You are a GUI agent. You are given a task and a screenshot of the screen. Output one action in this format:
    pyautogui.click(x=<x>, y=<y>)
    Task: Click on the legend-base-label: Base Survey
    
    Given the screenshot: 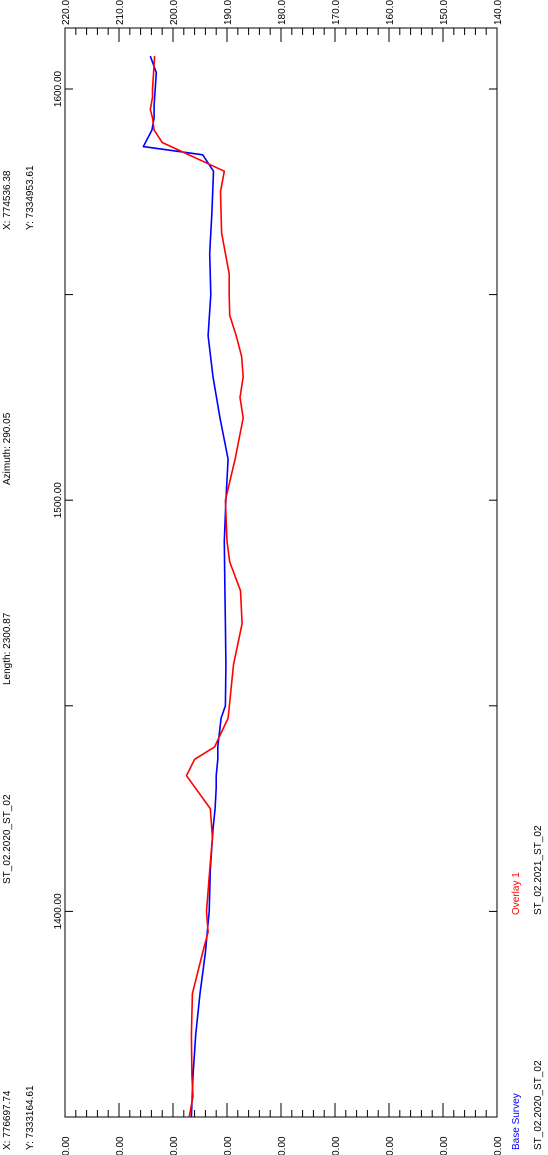 What is the action you would take?
    pyautogui.click(x=516, y=1121)
    